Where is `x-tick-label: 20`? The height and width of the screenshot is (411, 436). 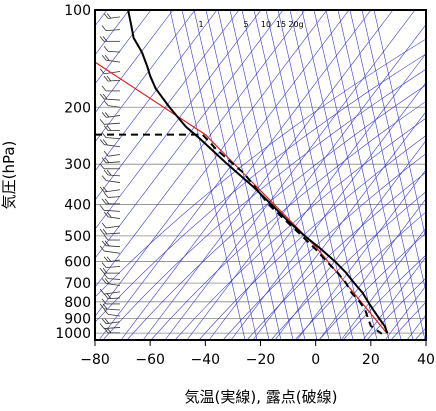
x-tick-label: 20 is located at coordinates (371, 360).